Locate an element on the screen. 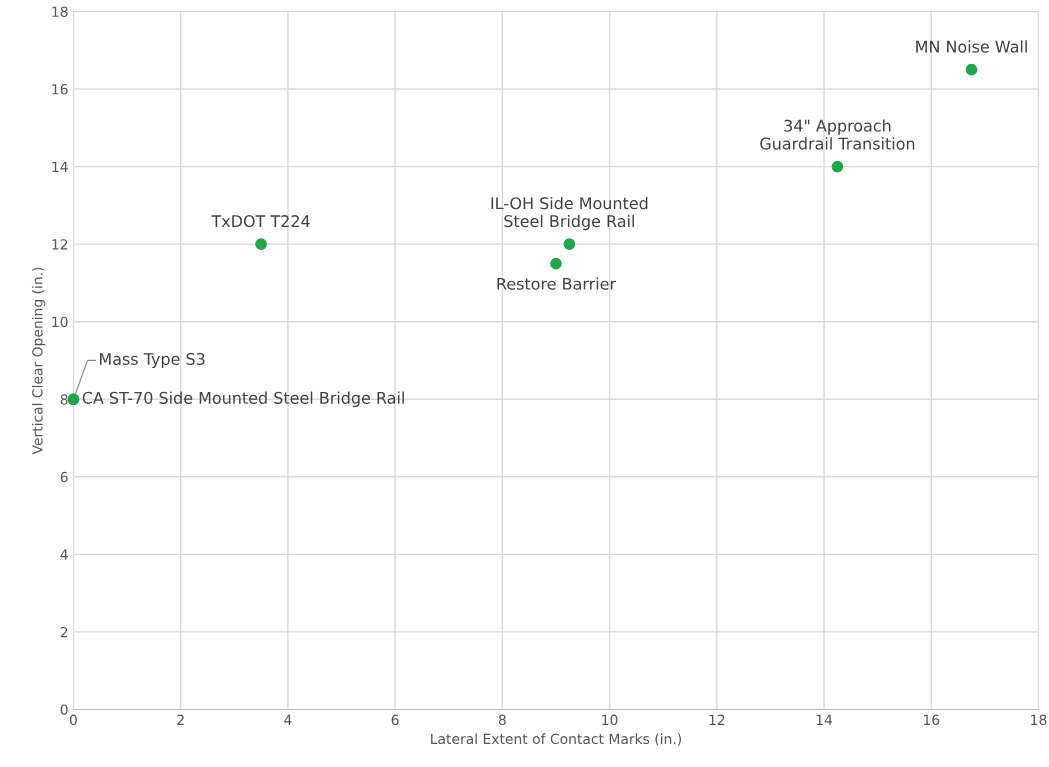  x-tick-label: 10 is located at coordinates (610, 720).